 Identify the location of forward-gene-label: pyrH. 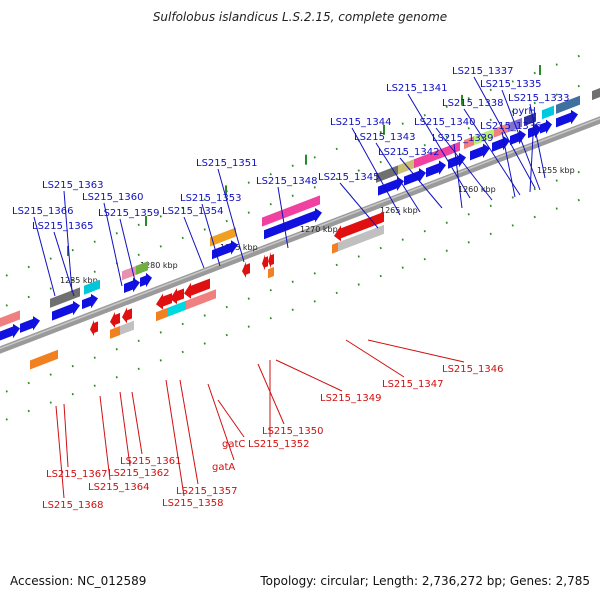
(524, 111).